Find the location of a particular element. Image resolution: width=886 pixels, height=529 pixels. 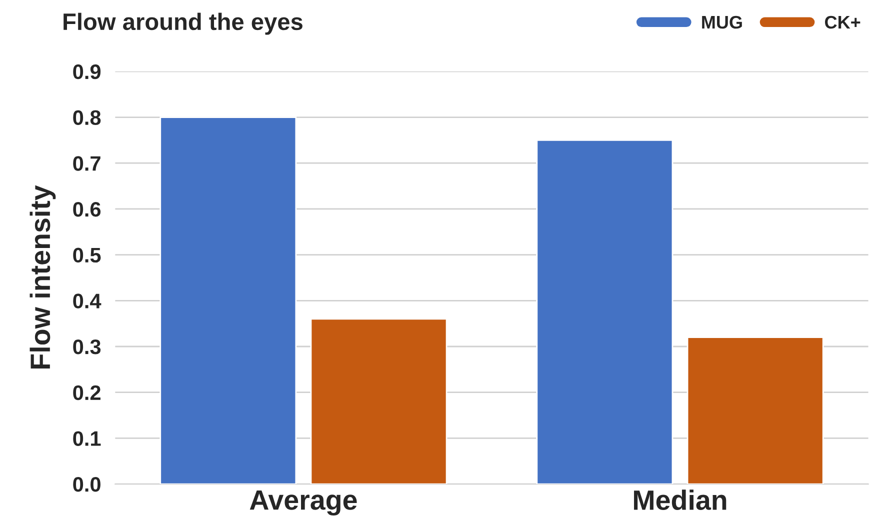

chart-title: Flow around the eyes is located at coordinates (183, 23).